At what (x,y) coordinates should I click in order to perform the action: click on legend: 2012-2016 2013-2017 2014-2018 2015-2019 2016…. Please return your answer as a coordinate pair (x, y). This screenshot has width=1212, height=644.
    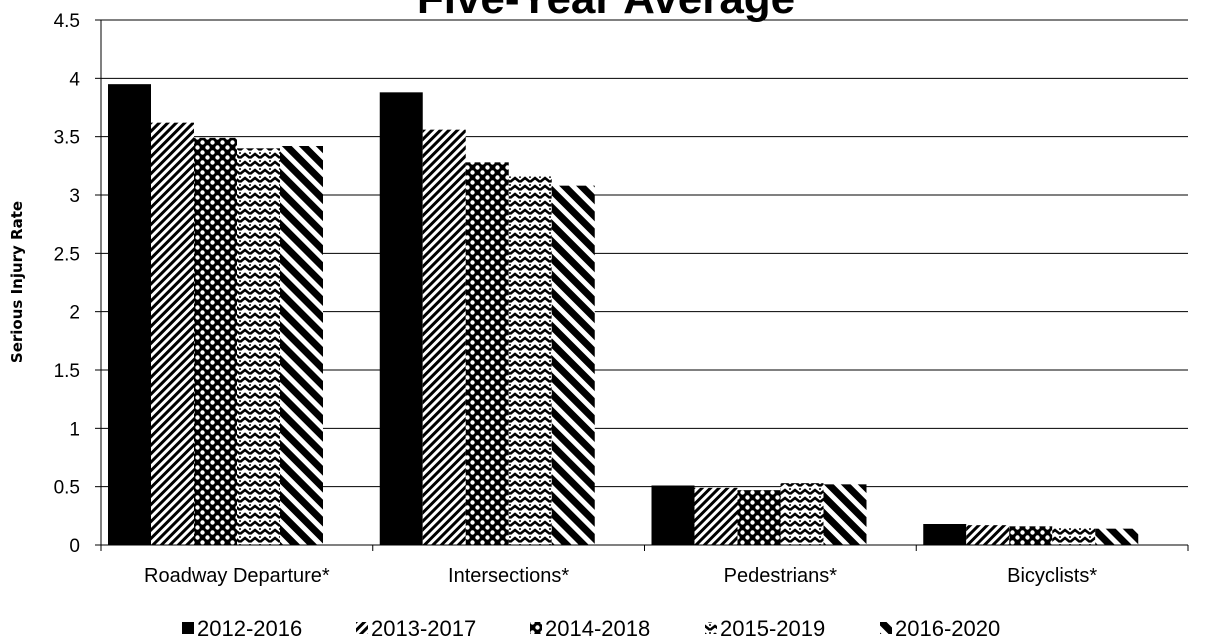
    Looking at the image, I should click on (591, 628).